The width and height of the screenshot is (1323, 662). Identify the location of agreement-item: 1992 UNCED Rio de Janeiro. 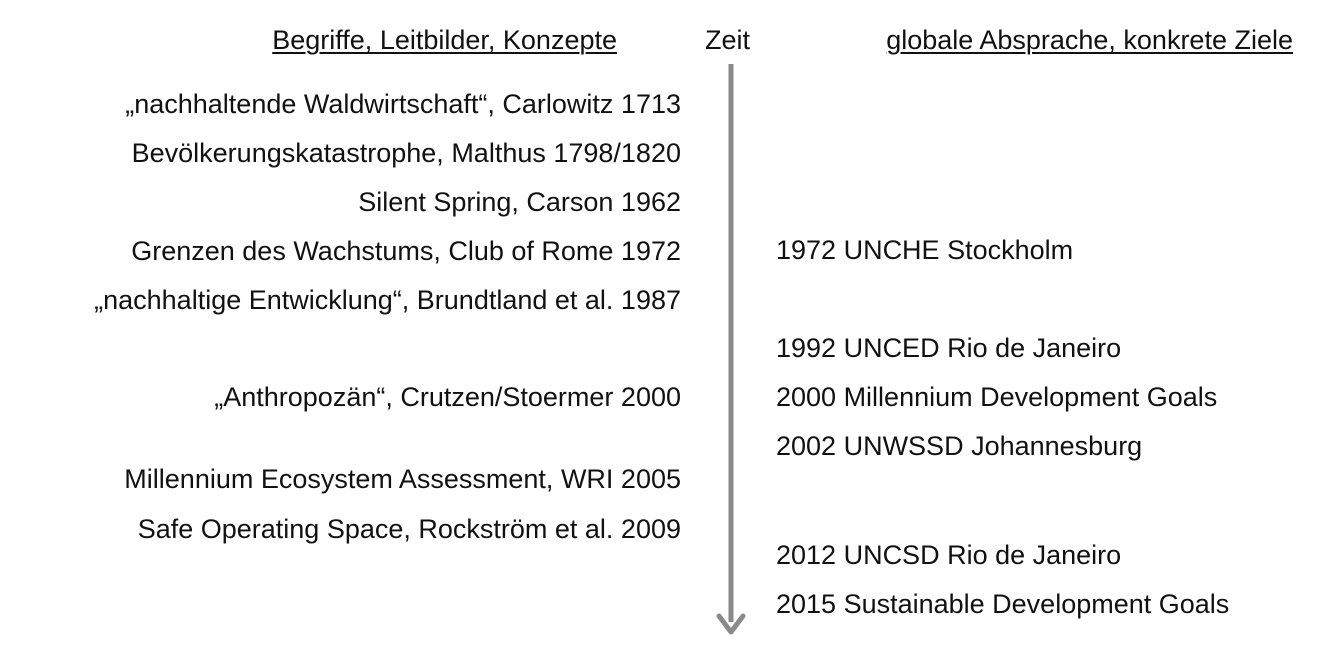
(949, 348).